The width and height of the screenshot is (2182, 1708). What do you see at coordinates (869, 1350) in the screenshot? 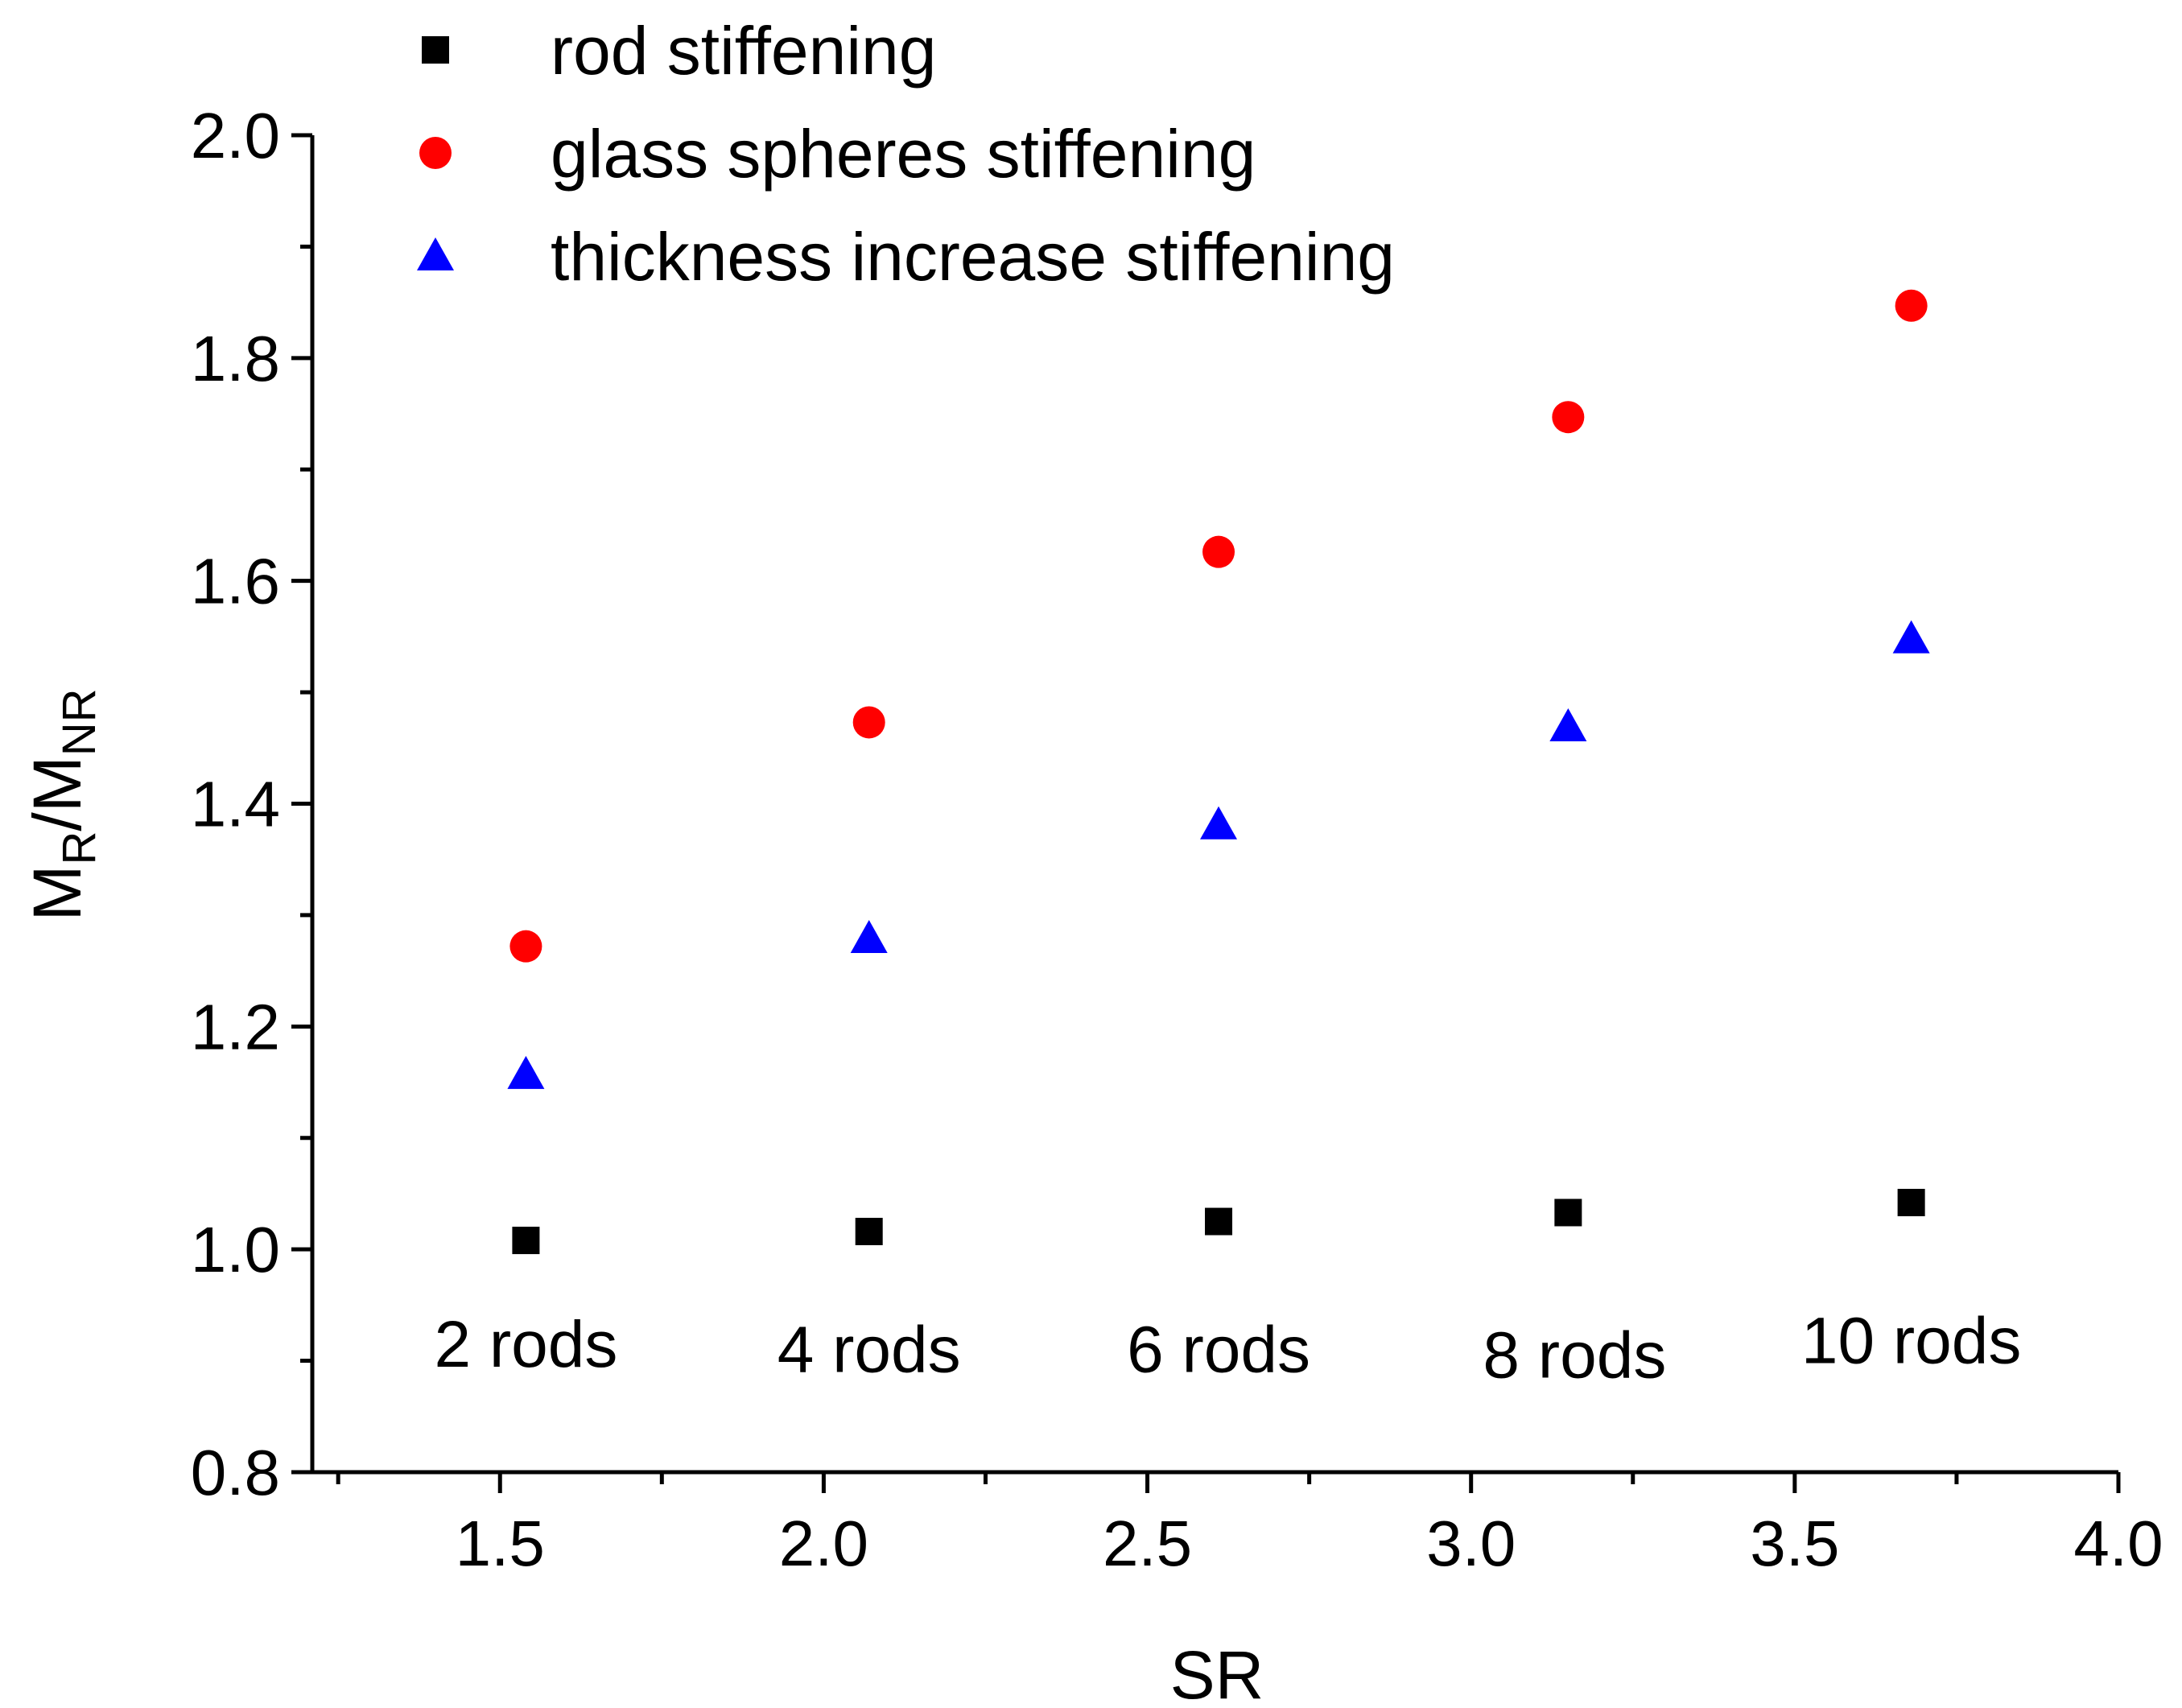
I see `rods-annotation: 4 rods` at bounding box center [869, 1350].